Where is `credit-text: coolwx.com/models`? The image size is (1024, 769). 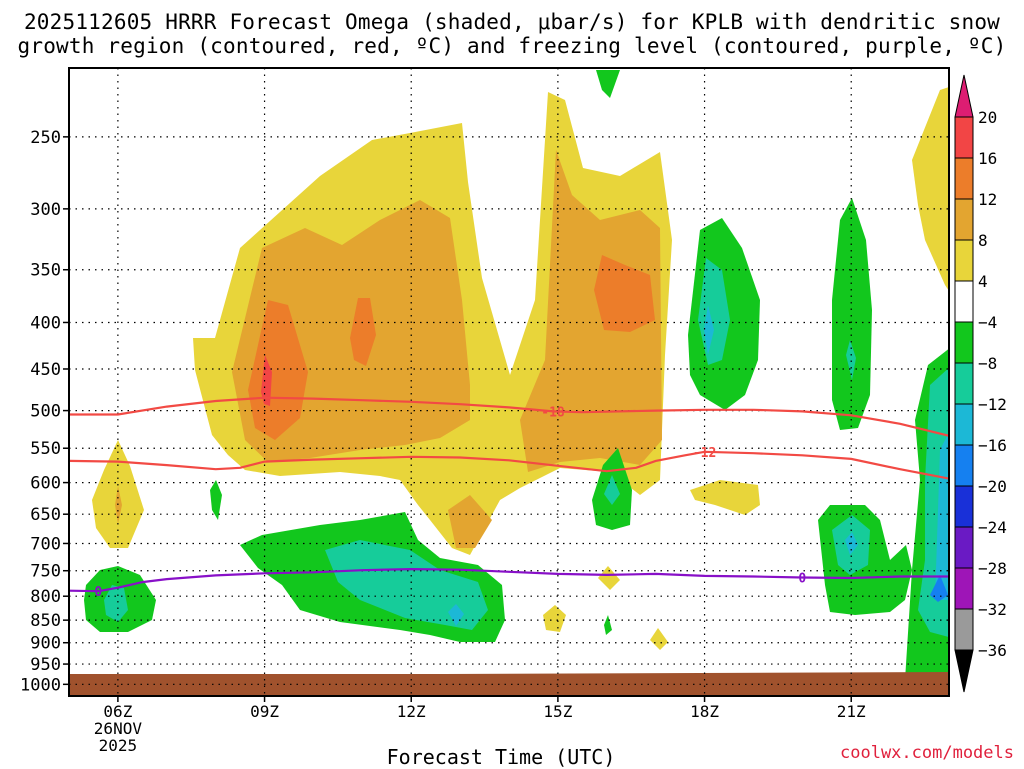 credit-text: coolwx.com/models is located at coordinates (927, 753).